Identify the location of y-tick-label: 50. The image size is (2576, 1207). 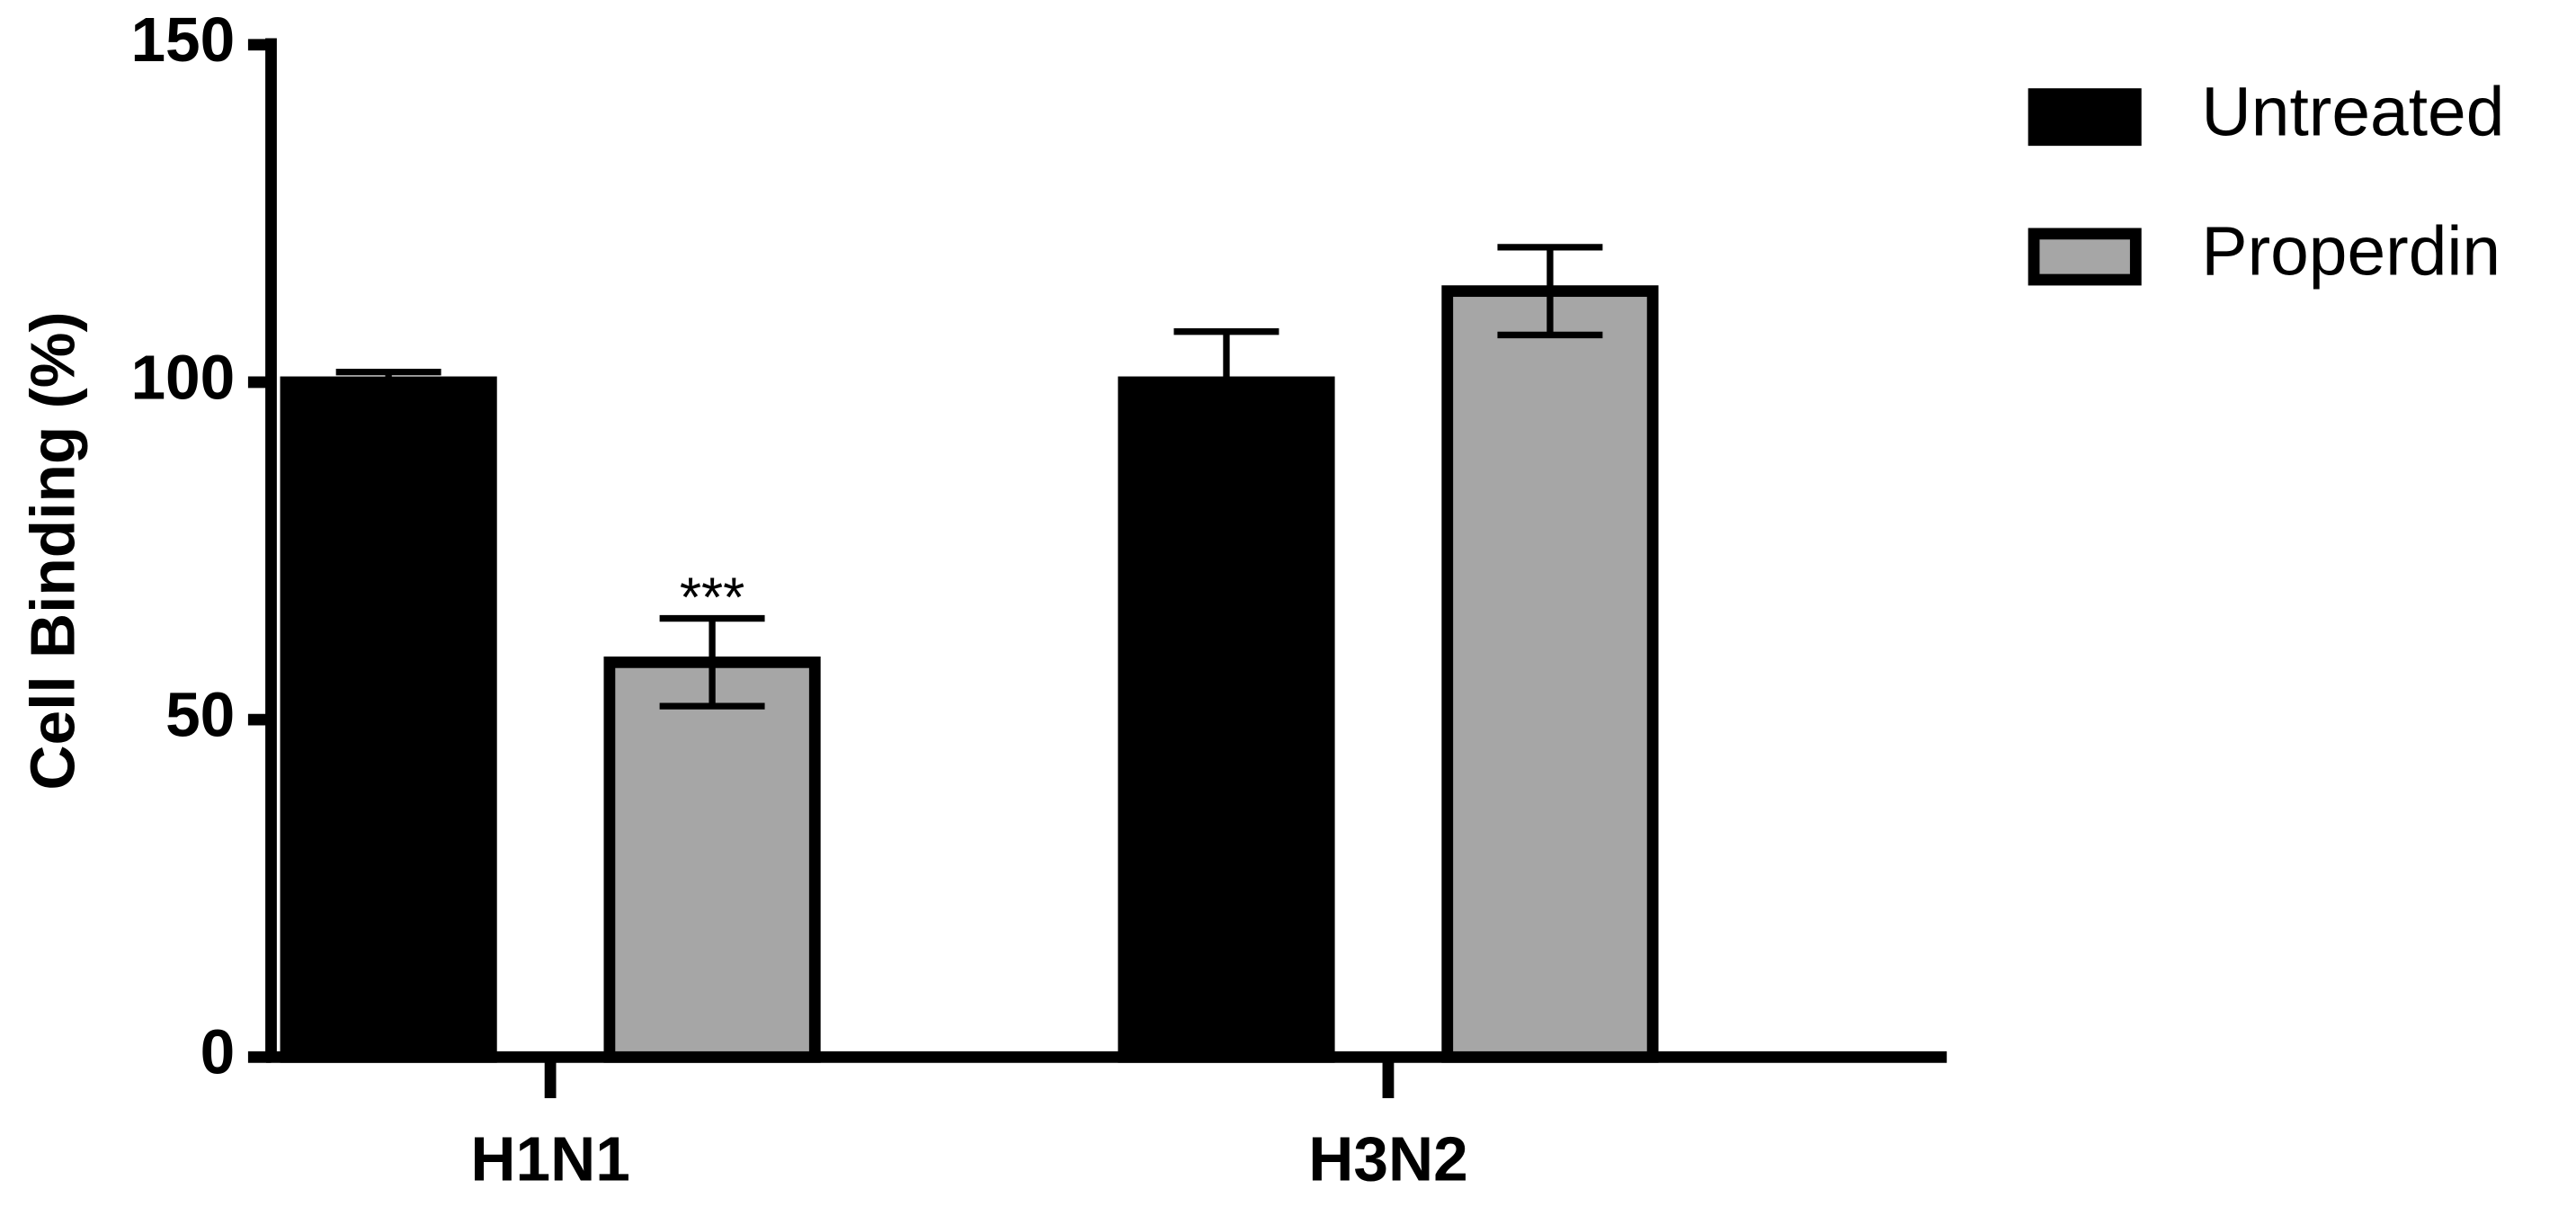
(200, 714).